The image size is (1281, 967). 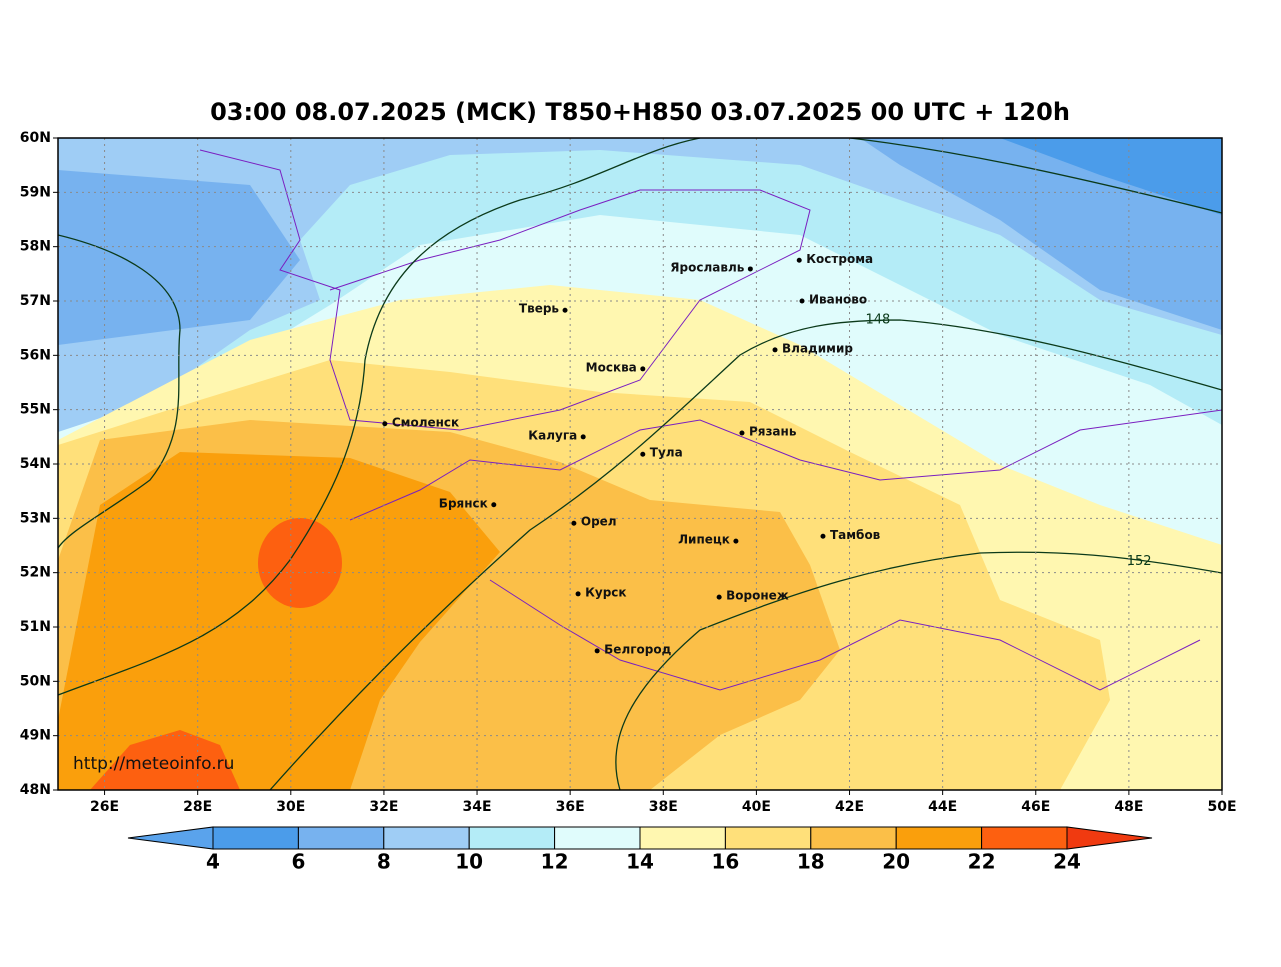 What do you see at coordinates (35, 790) in the screenshot?
I see `lat-tick-label: 48N` at bounding box center [35, 790].